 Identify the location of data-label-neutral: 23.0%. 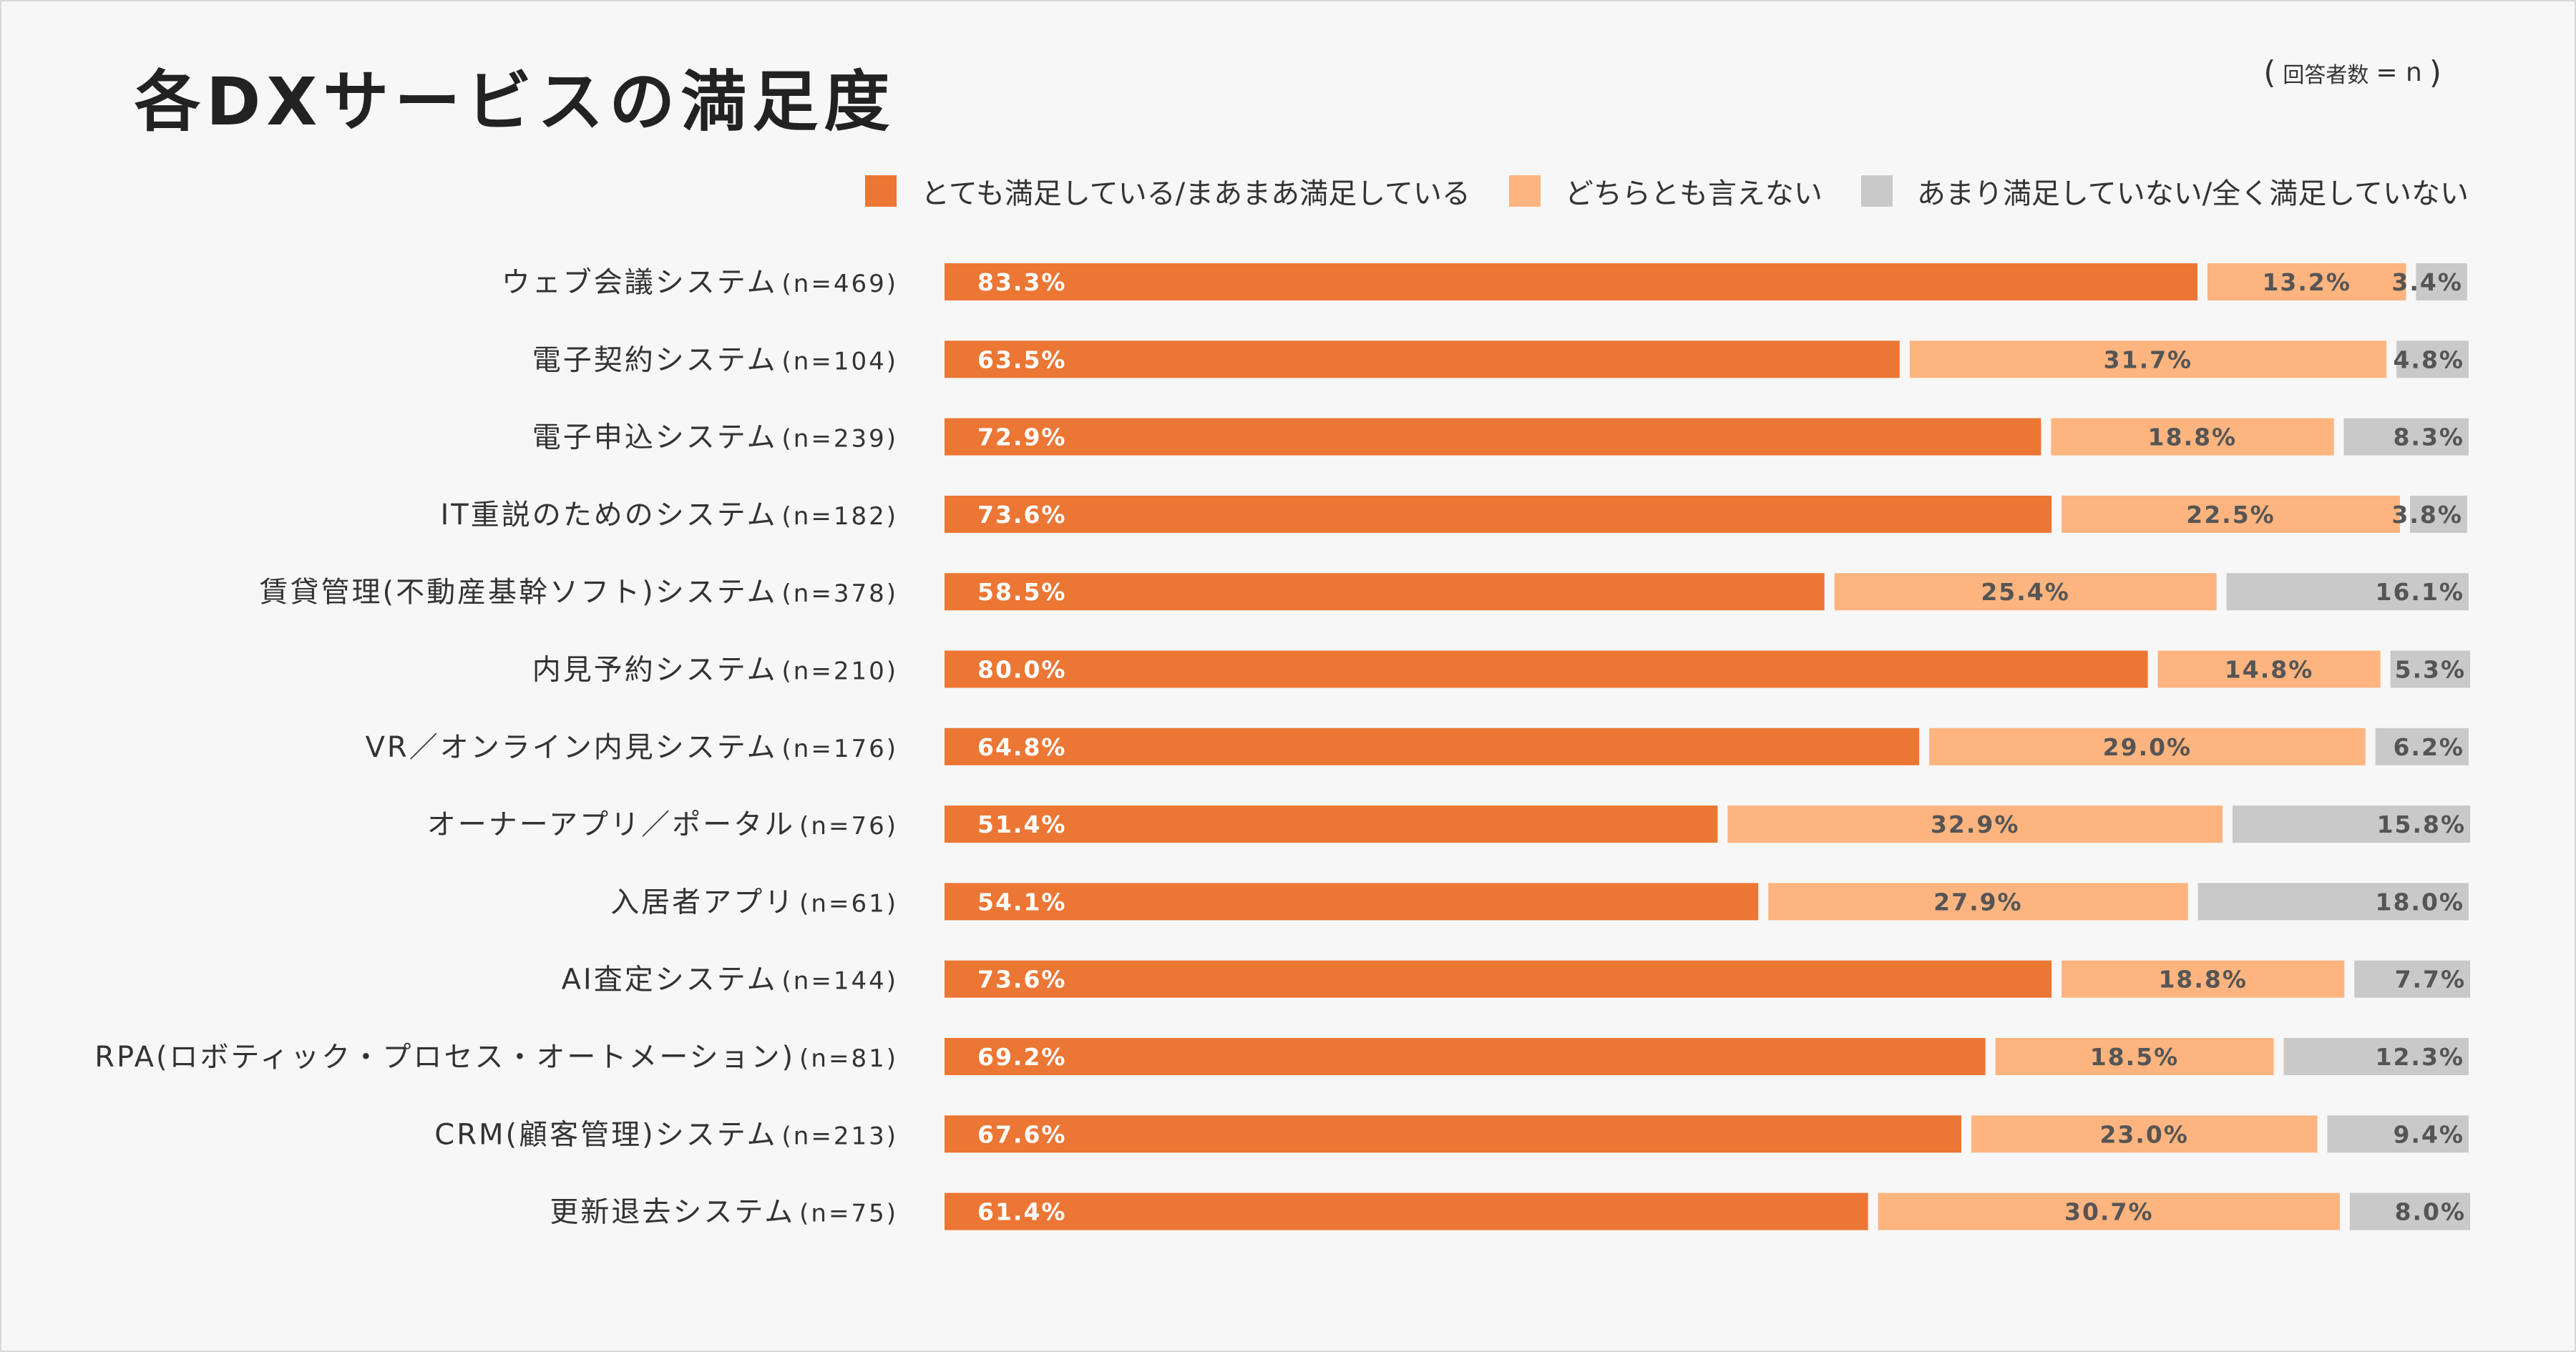
(2144, 1134).